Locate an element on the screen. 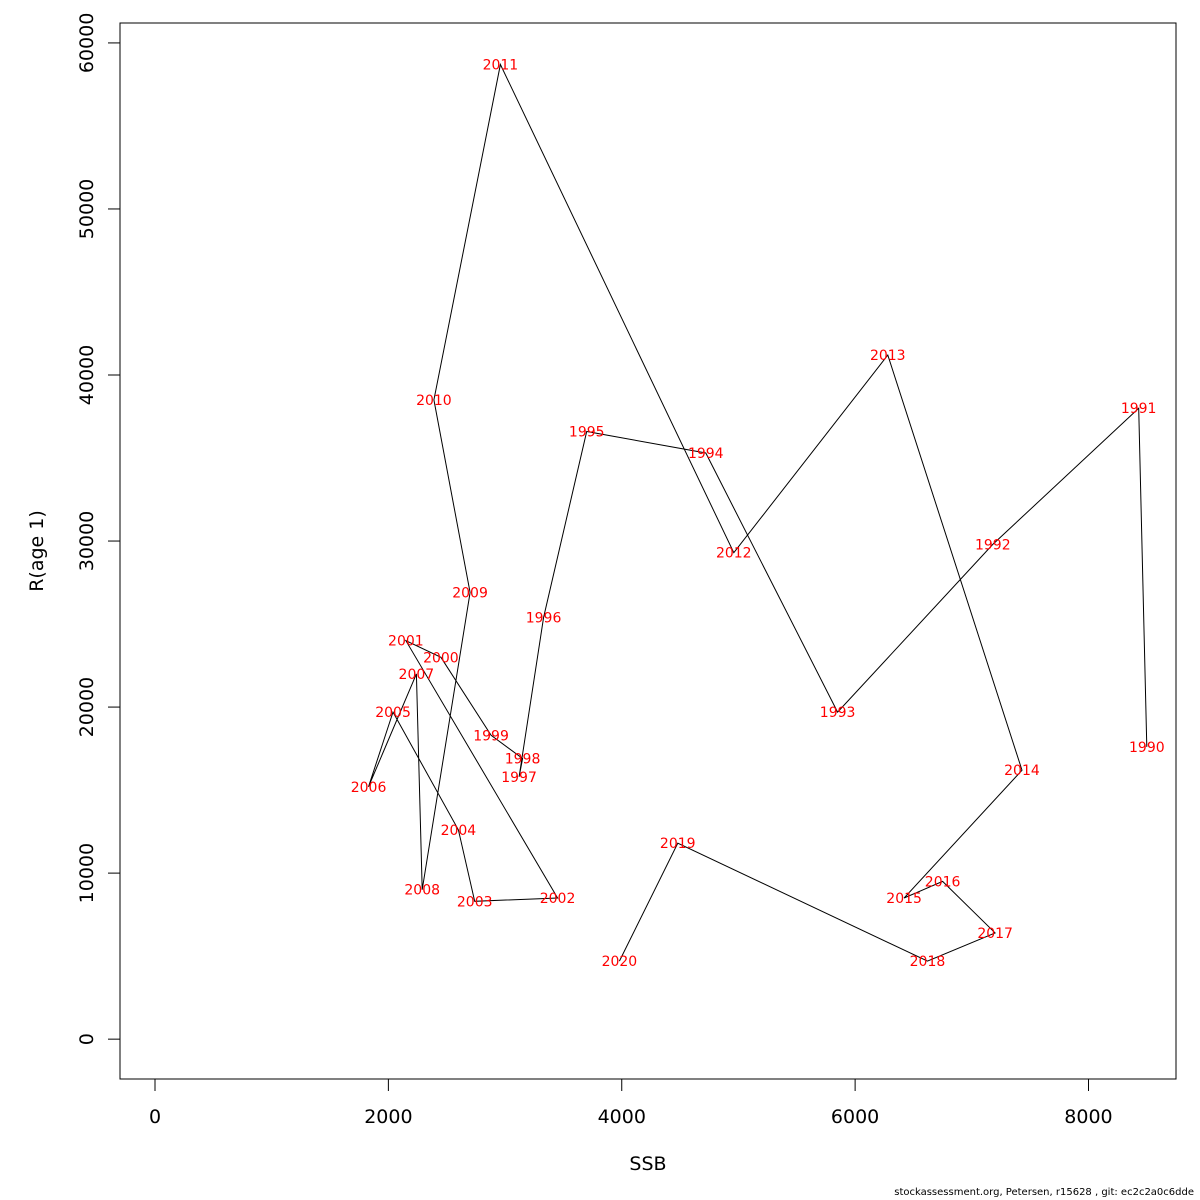 The width and height of the screenshot is (1200, 1200). point-label-2013: 2013 is located at coordinates (888, 356).